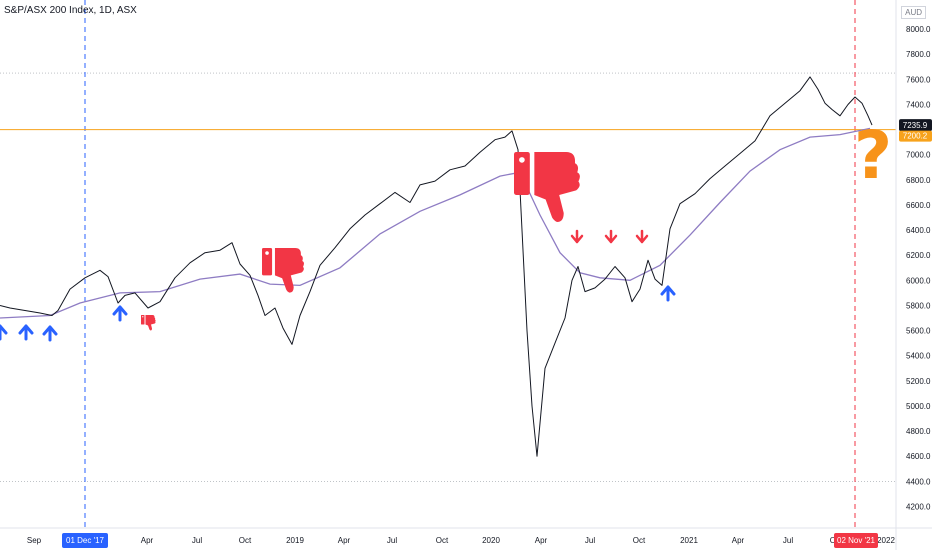  I want to click on y-tick-label: 5000.0, so click(918, 406).